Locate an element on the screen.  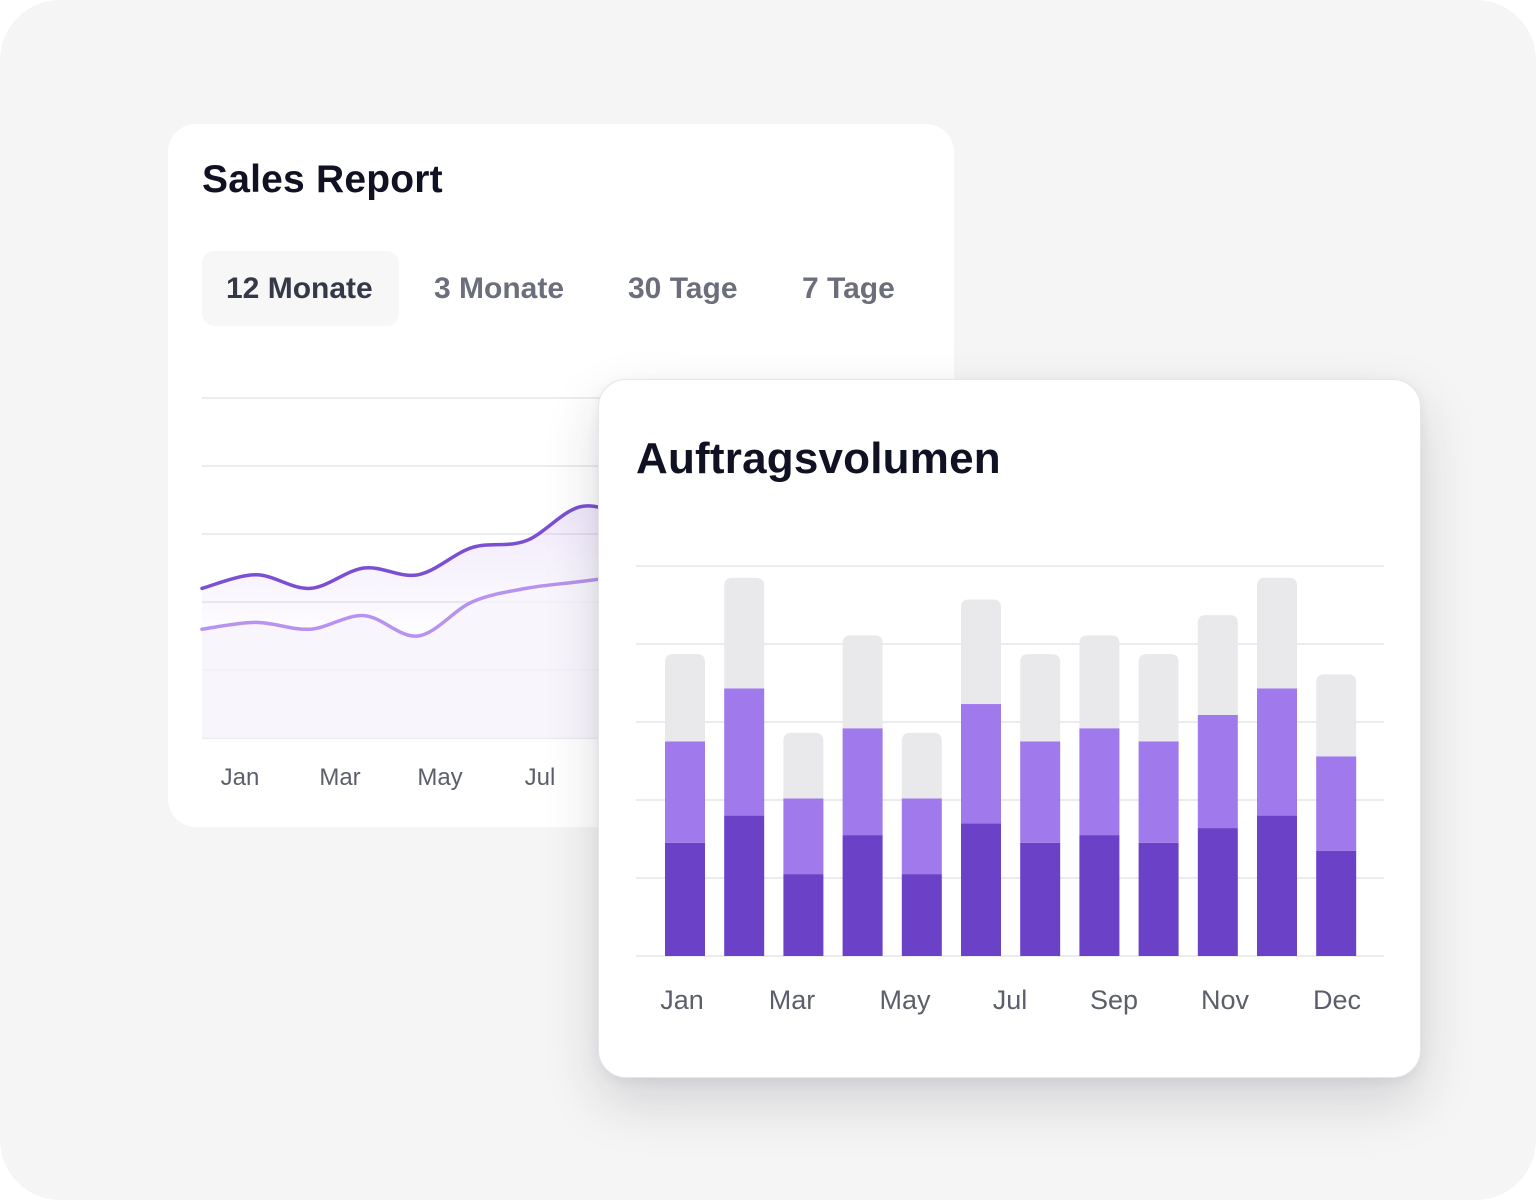
bar-chart-tick-label: Nov is located at coordinates (1225, 1000).